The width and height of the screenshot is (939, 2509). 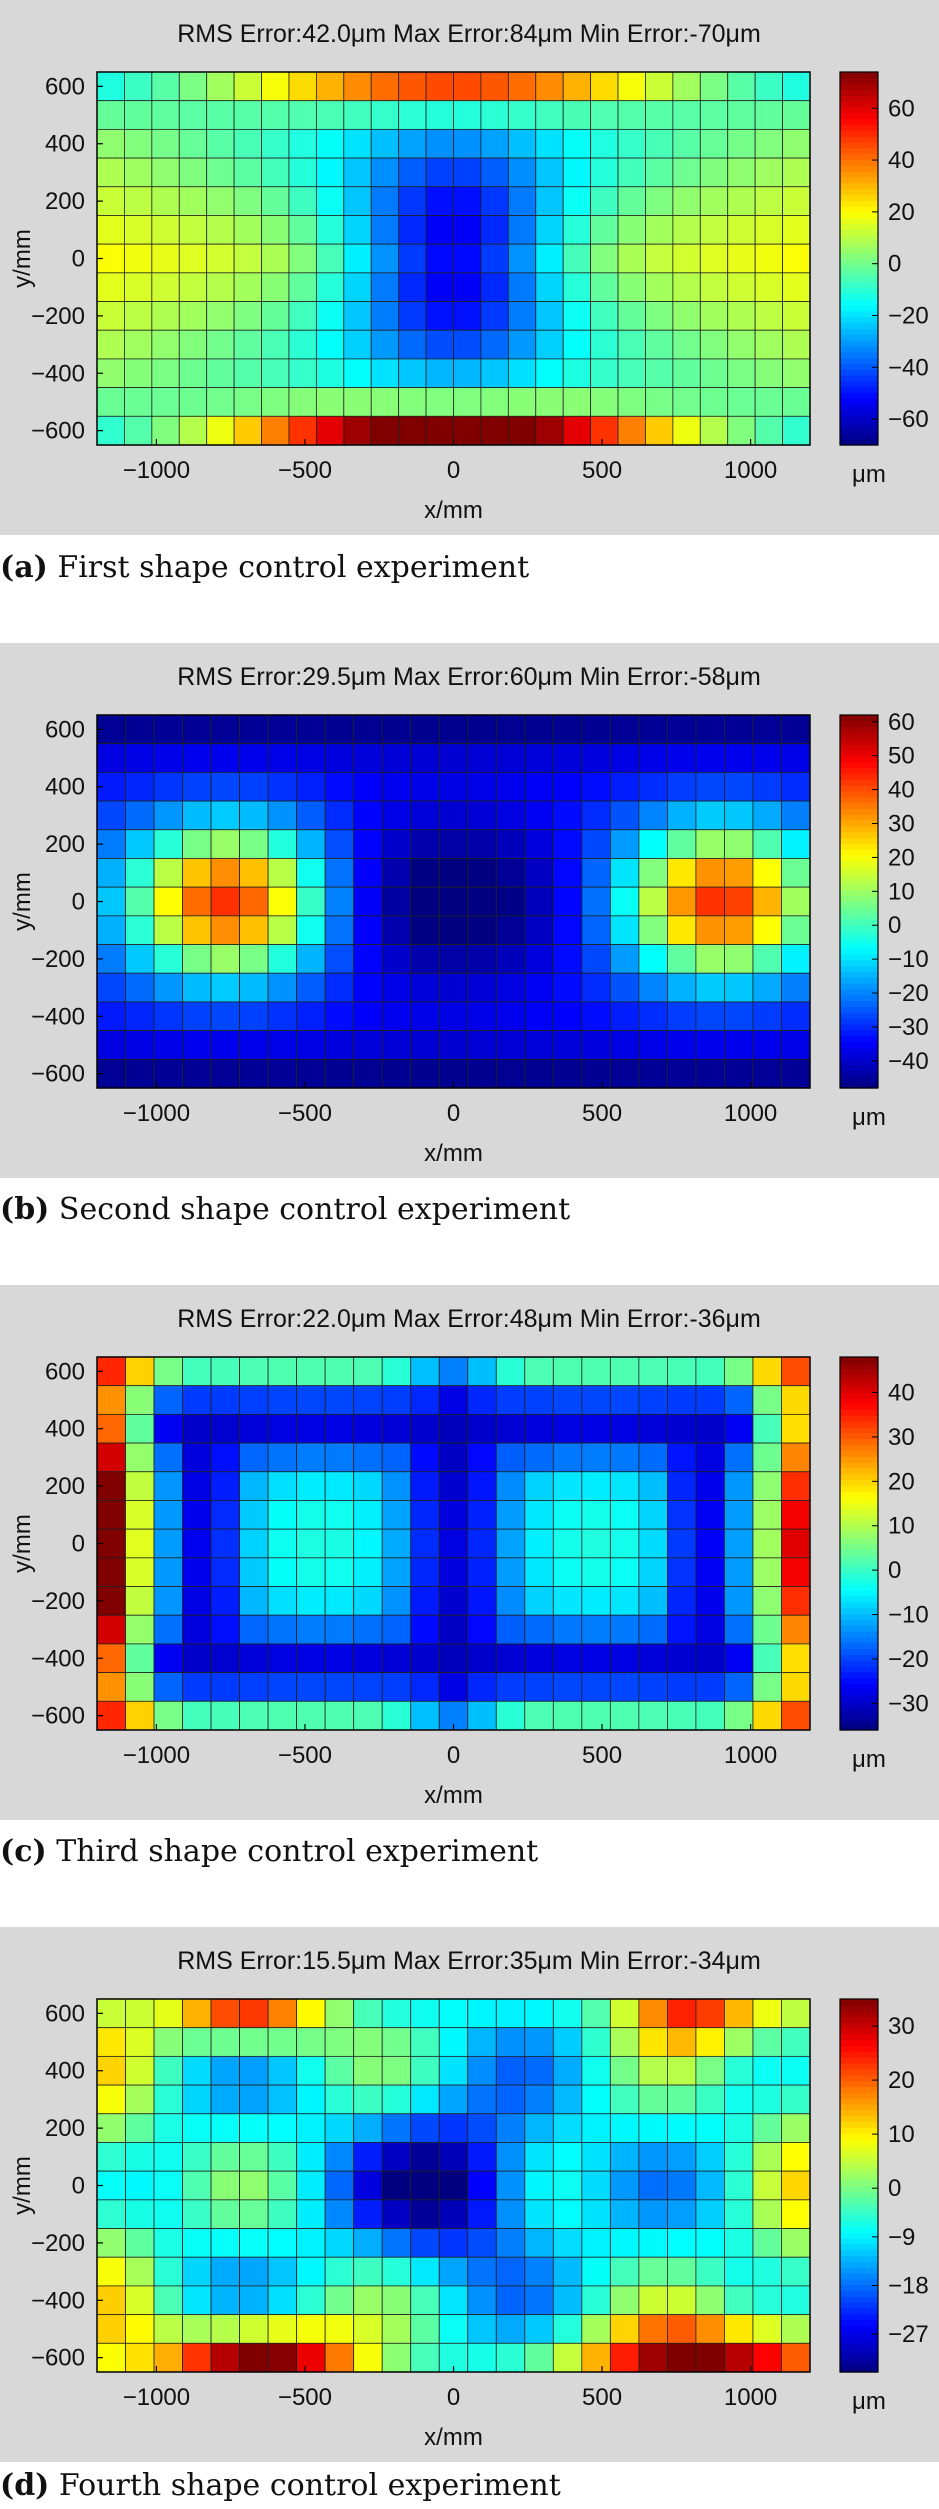 What do you see at coordinates (908, 1703) in the screenshot?
I see `colorbar-tick-label: −30` at bounding box center [908, 1703].